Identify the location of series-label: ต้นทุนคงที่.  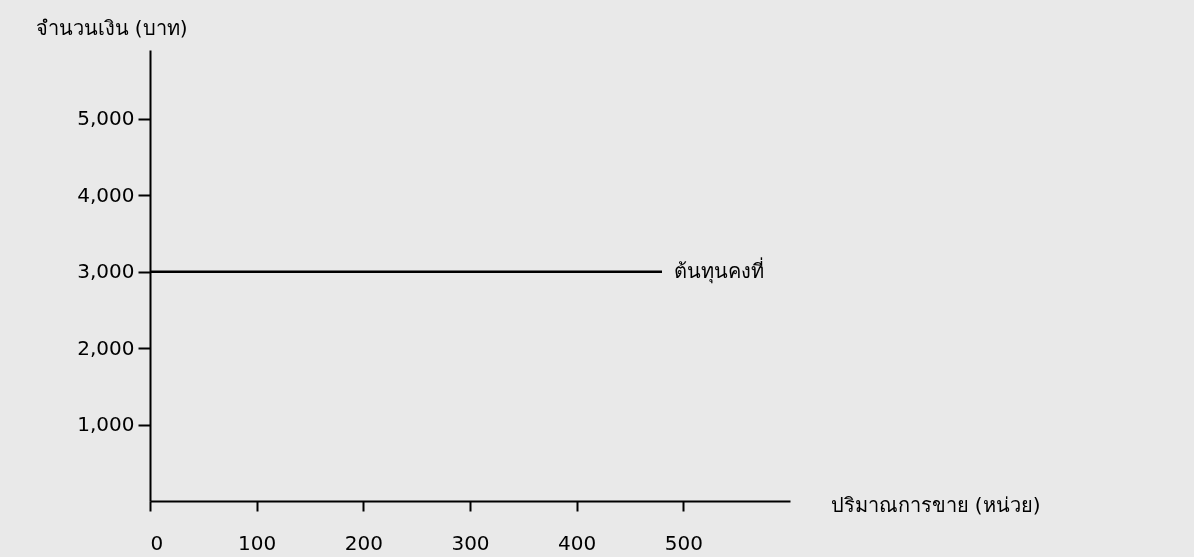
(719, 270).